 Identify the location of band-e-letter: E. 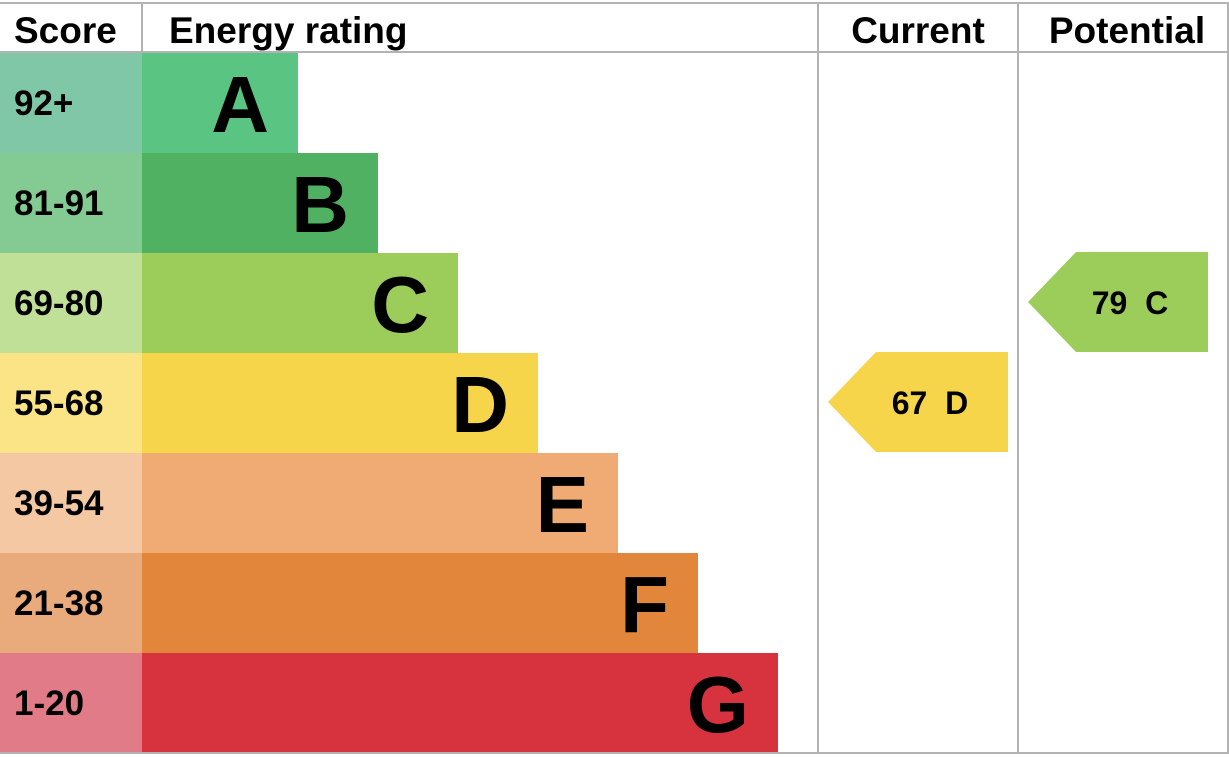
(562, 504).